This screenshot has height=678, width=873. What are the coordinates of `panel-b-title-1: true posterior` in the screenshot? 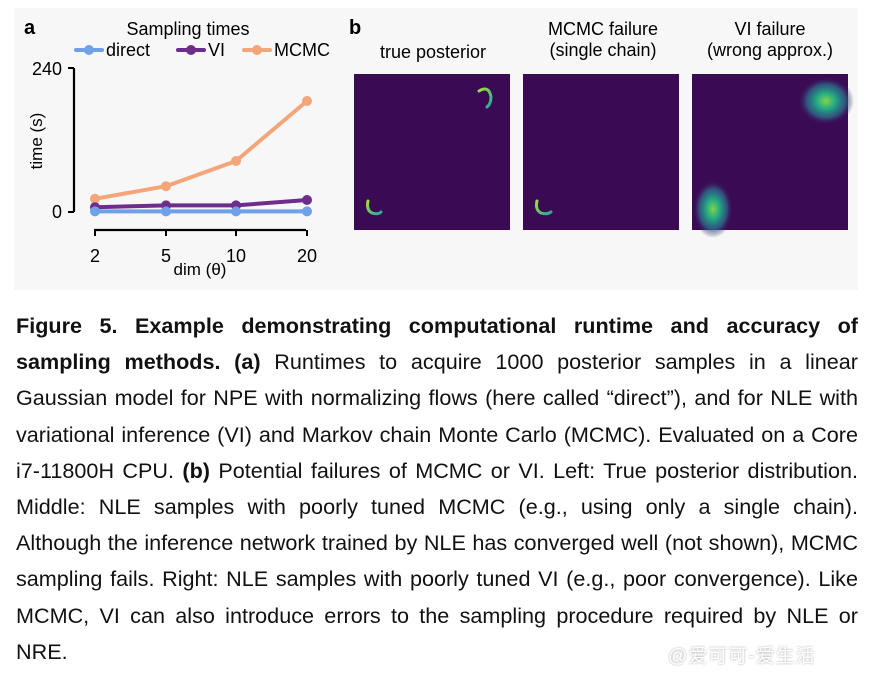 It's located at (433, 52).